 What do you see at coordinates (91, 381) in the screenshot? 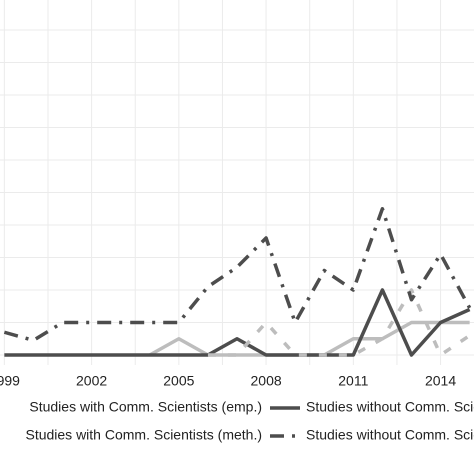
I see `x-tick-label: 2002` at bounding box center [91, 381].